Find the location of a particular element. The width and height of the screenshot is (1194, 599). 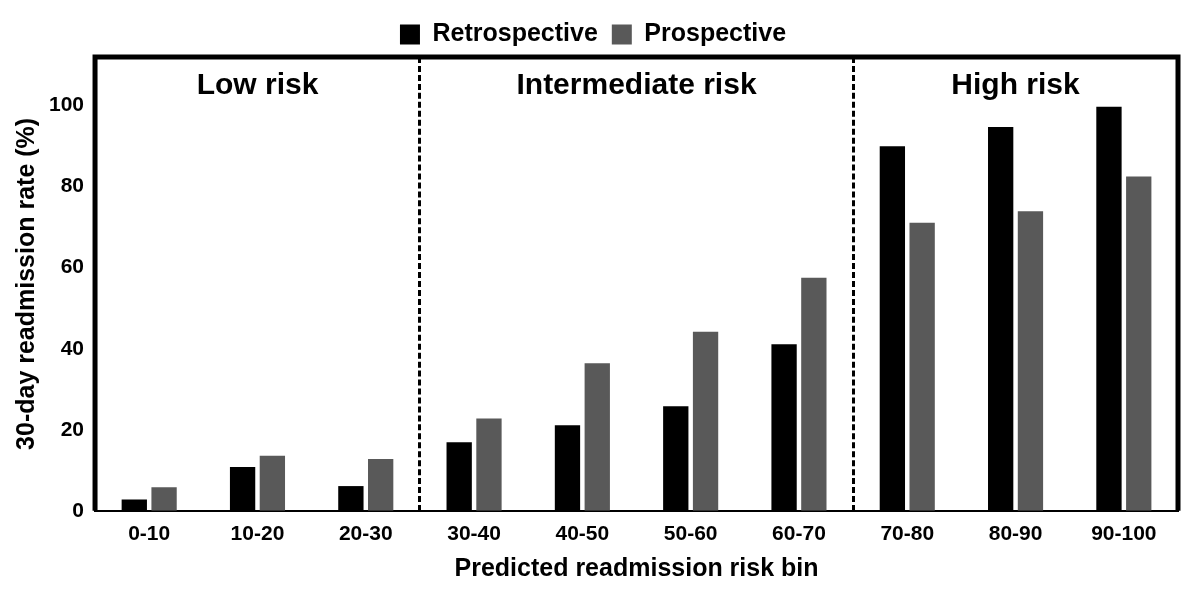

annotation: Low risk is located at coordinates (257, 84).